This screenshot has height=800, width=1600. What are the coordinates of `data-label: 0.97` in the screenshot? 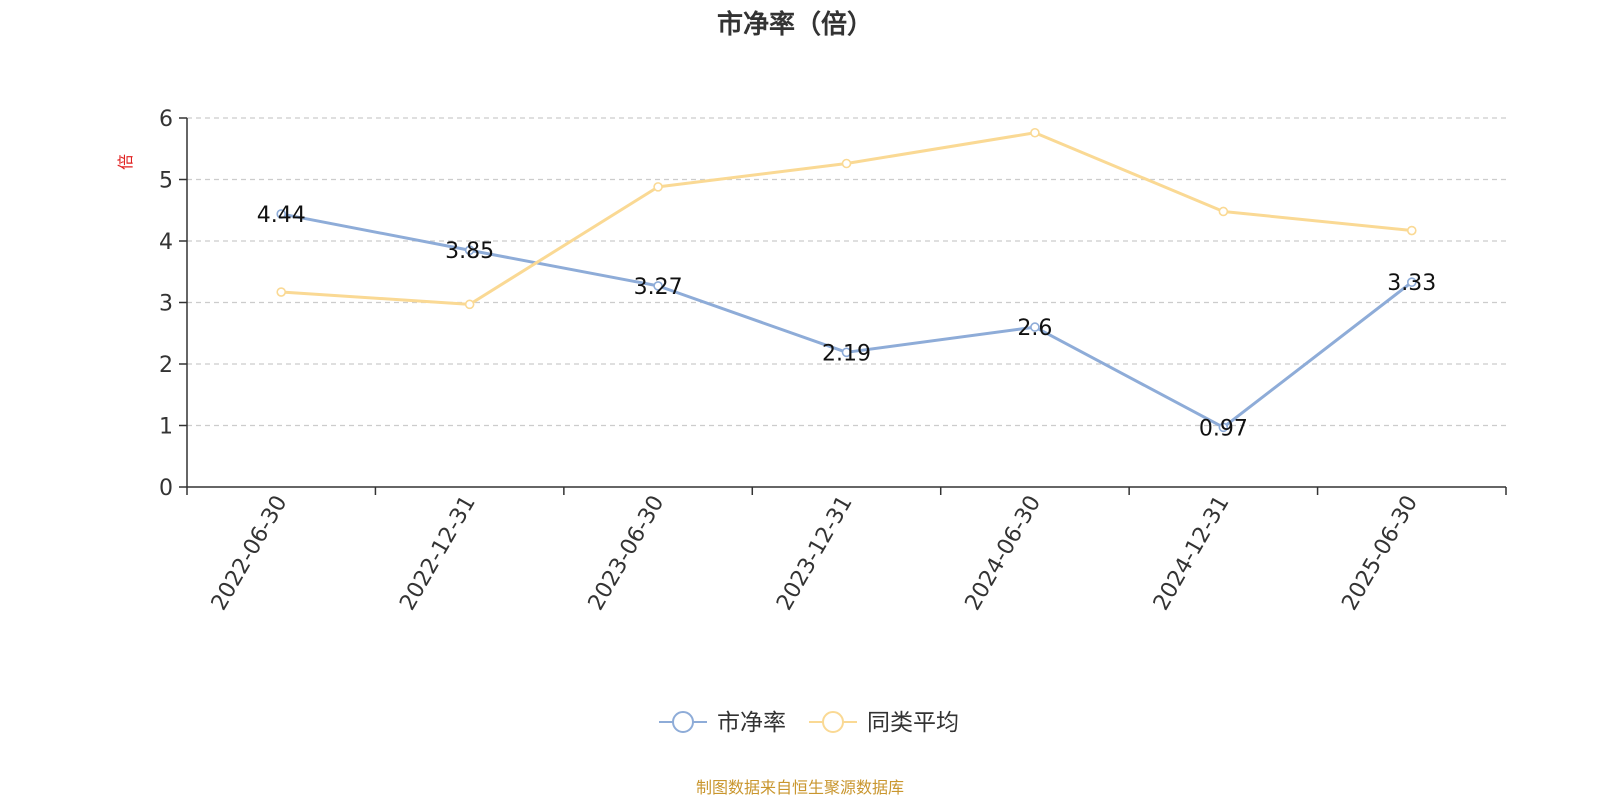 It's located at (1223, 428).